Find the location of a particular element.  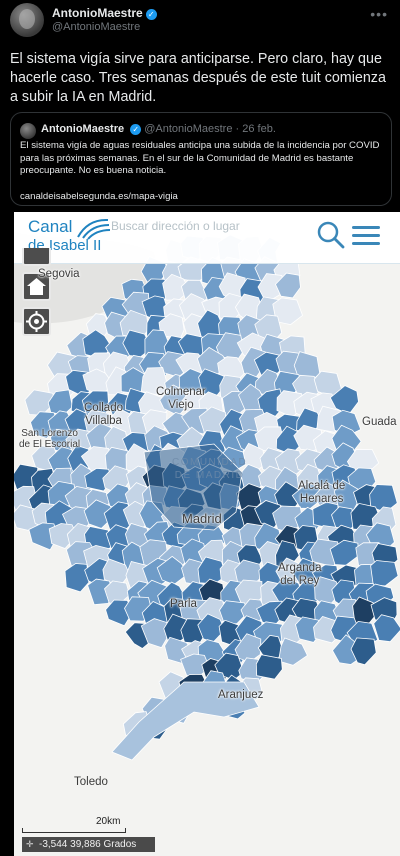

region-label-comunidad: COMUNIDAD DE MADRID is located at coordinates (210, 469).